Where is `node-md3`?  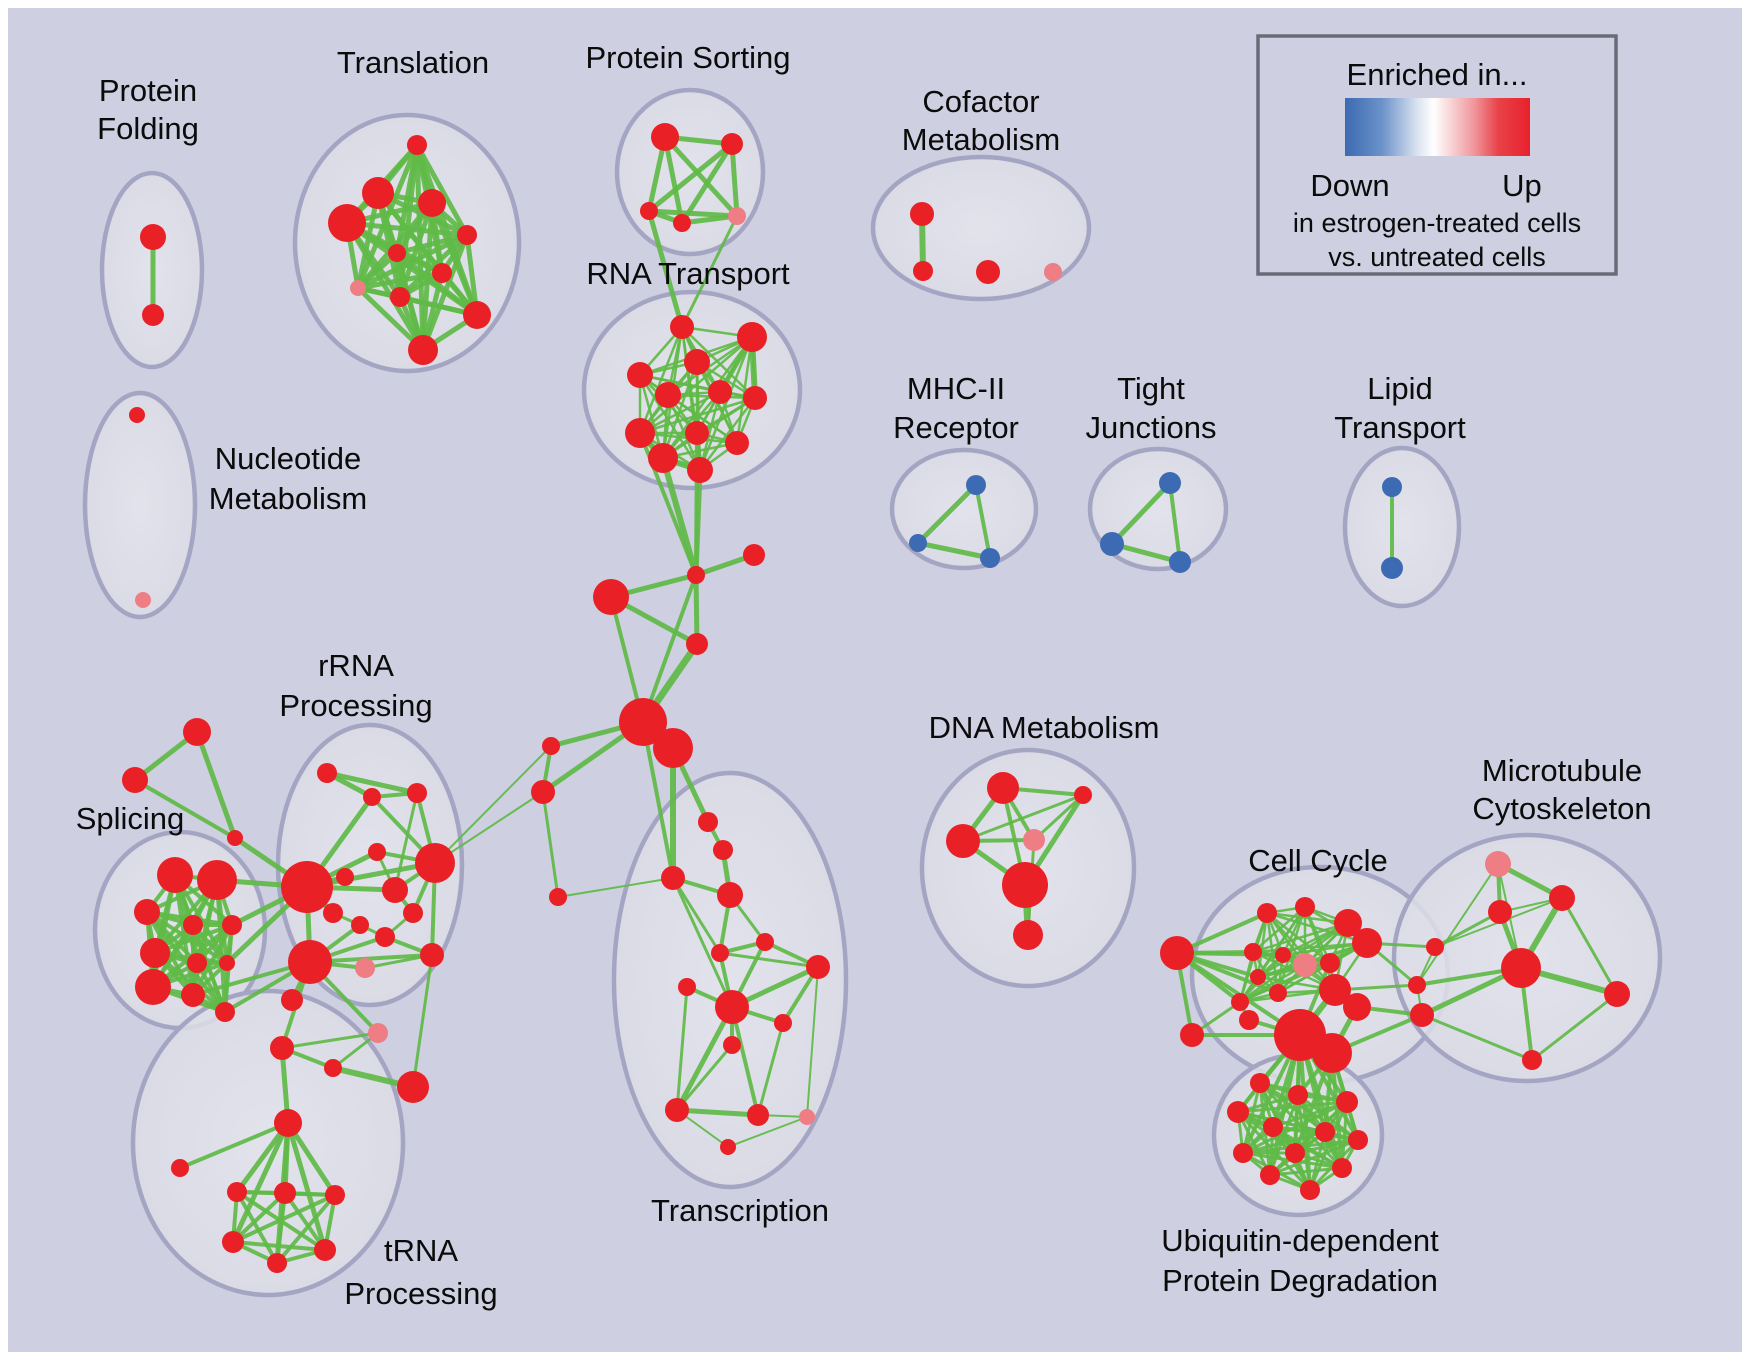 node-md3 is located at coordinates (413, 1087).